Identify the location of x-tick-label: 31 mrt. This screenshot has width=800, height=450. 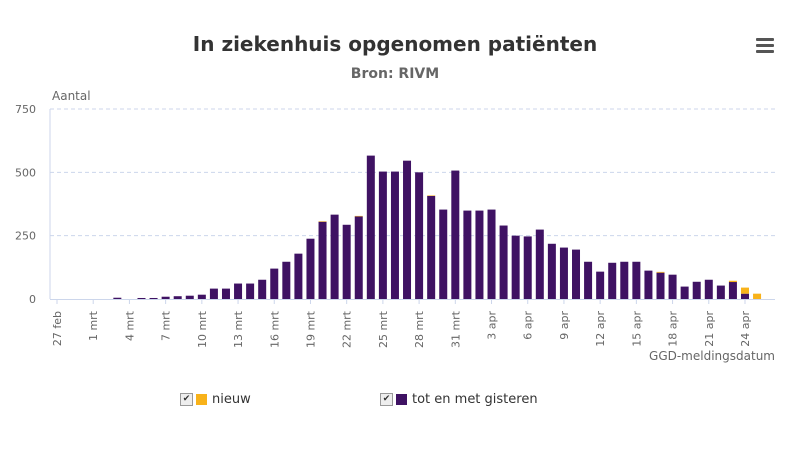
(455, 329).